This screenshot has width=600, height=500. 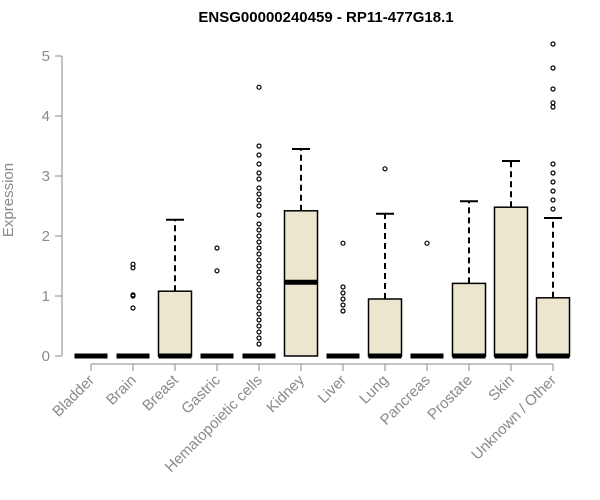 I want to click on x-tick-label: Liver, so click(x=332, y=389).